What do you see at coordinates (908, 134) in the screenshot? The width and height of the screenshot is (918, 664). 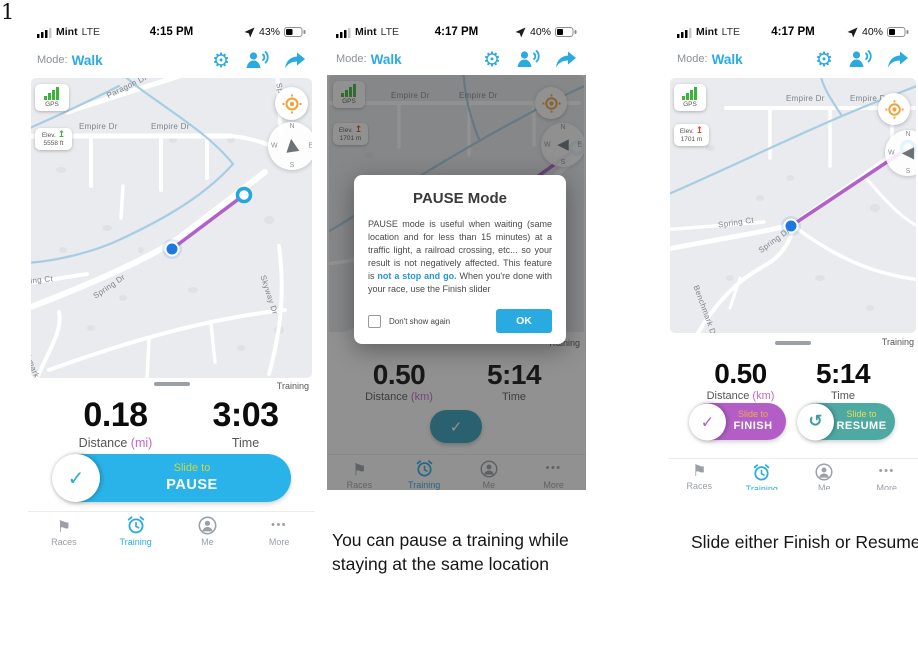 I see `compass-north-label: N` at bounding box center [908, 134].